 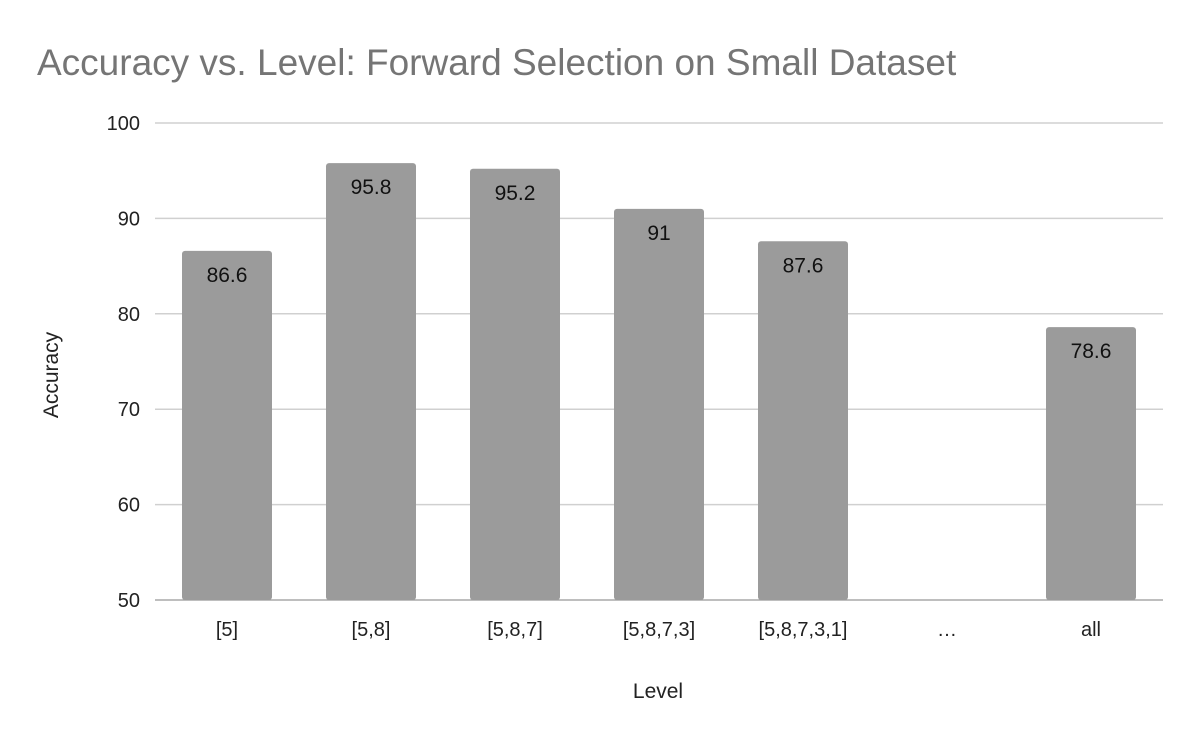 I want to click on x-tick-label: all, so click(x=1091, y=630).